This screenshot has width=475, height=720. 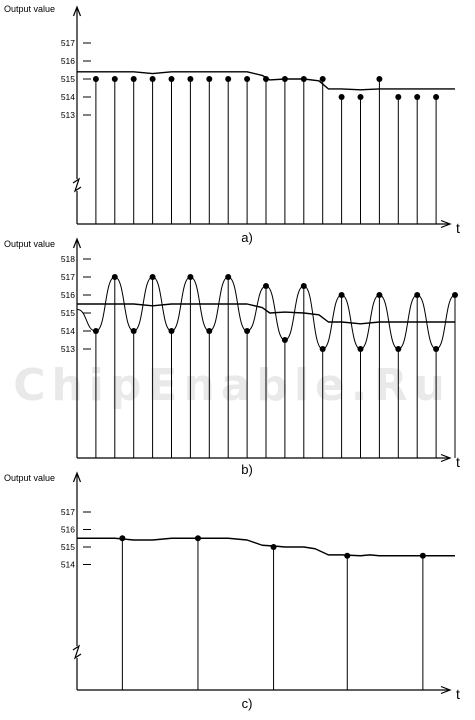 I want to click on panel-label: a), so click(x=247, y=237).